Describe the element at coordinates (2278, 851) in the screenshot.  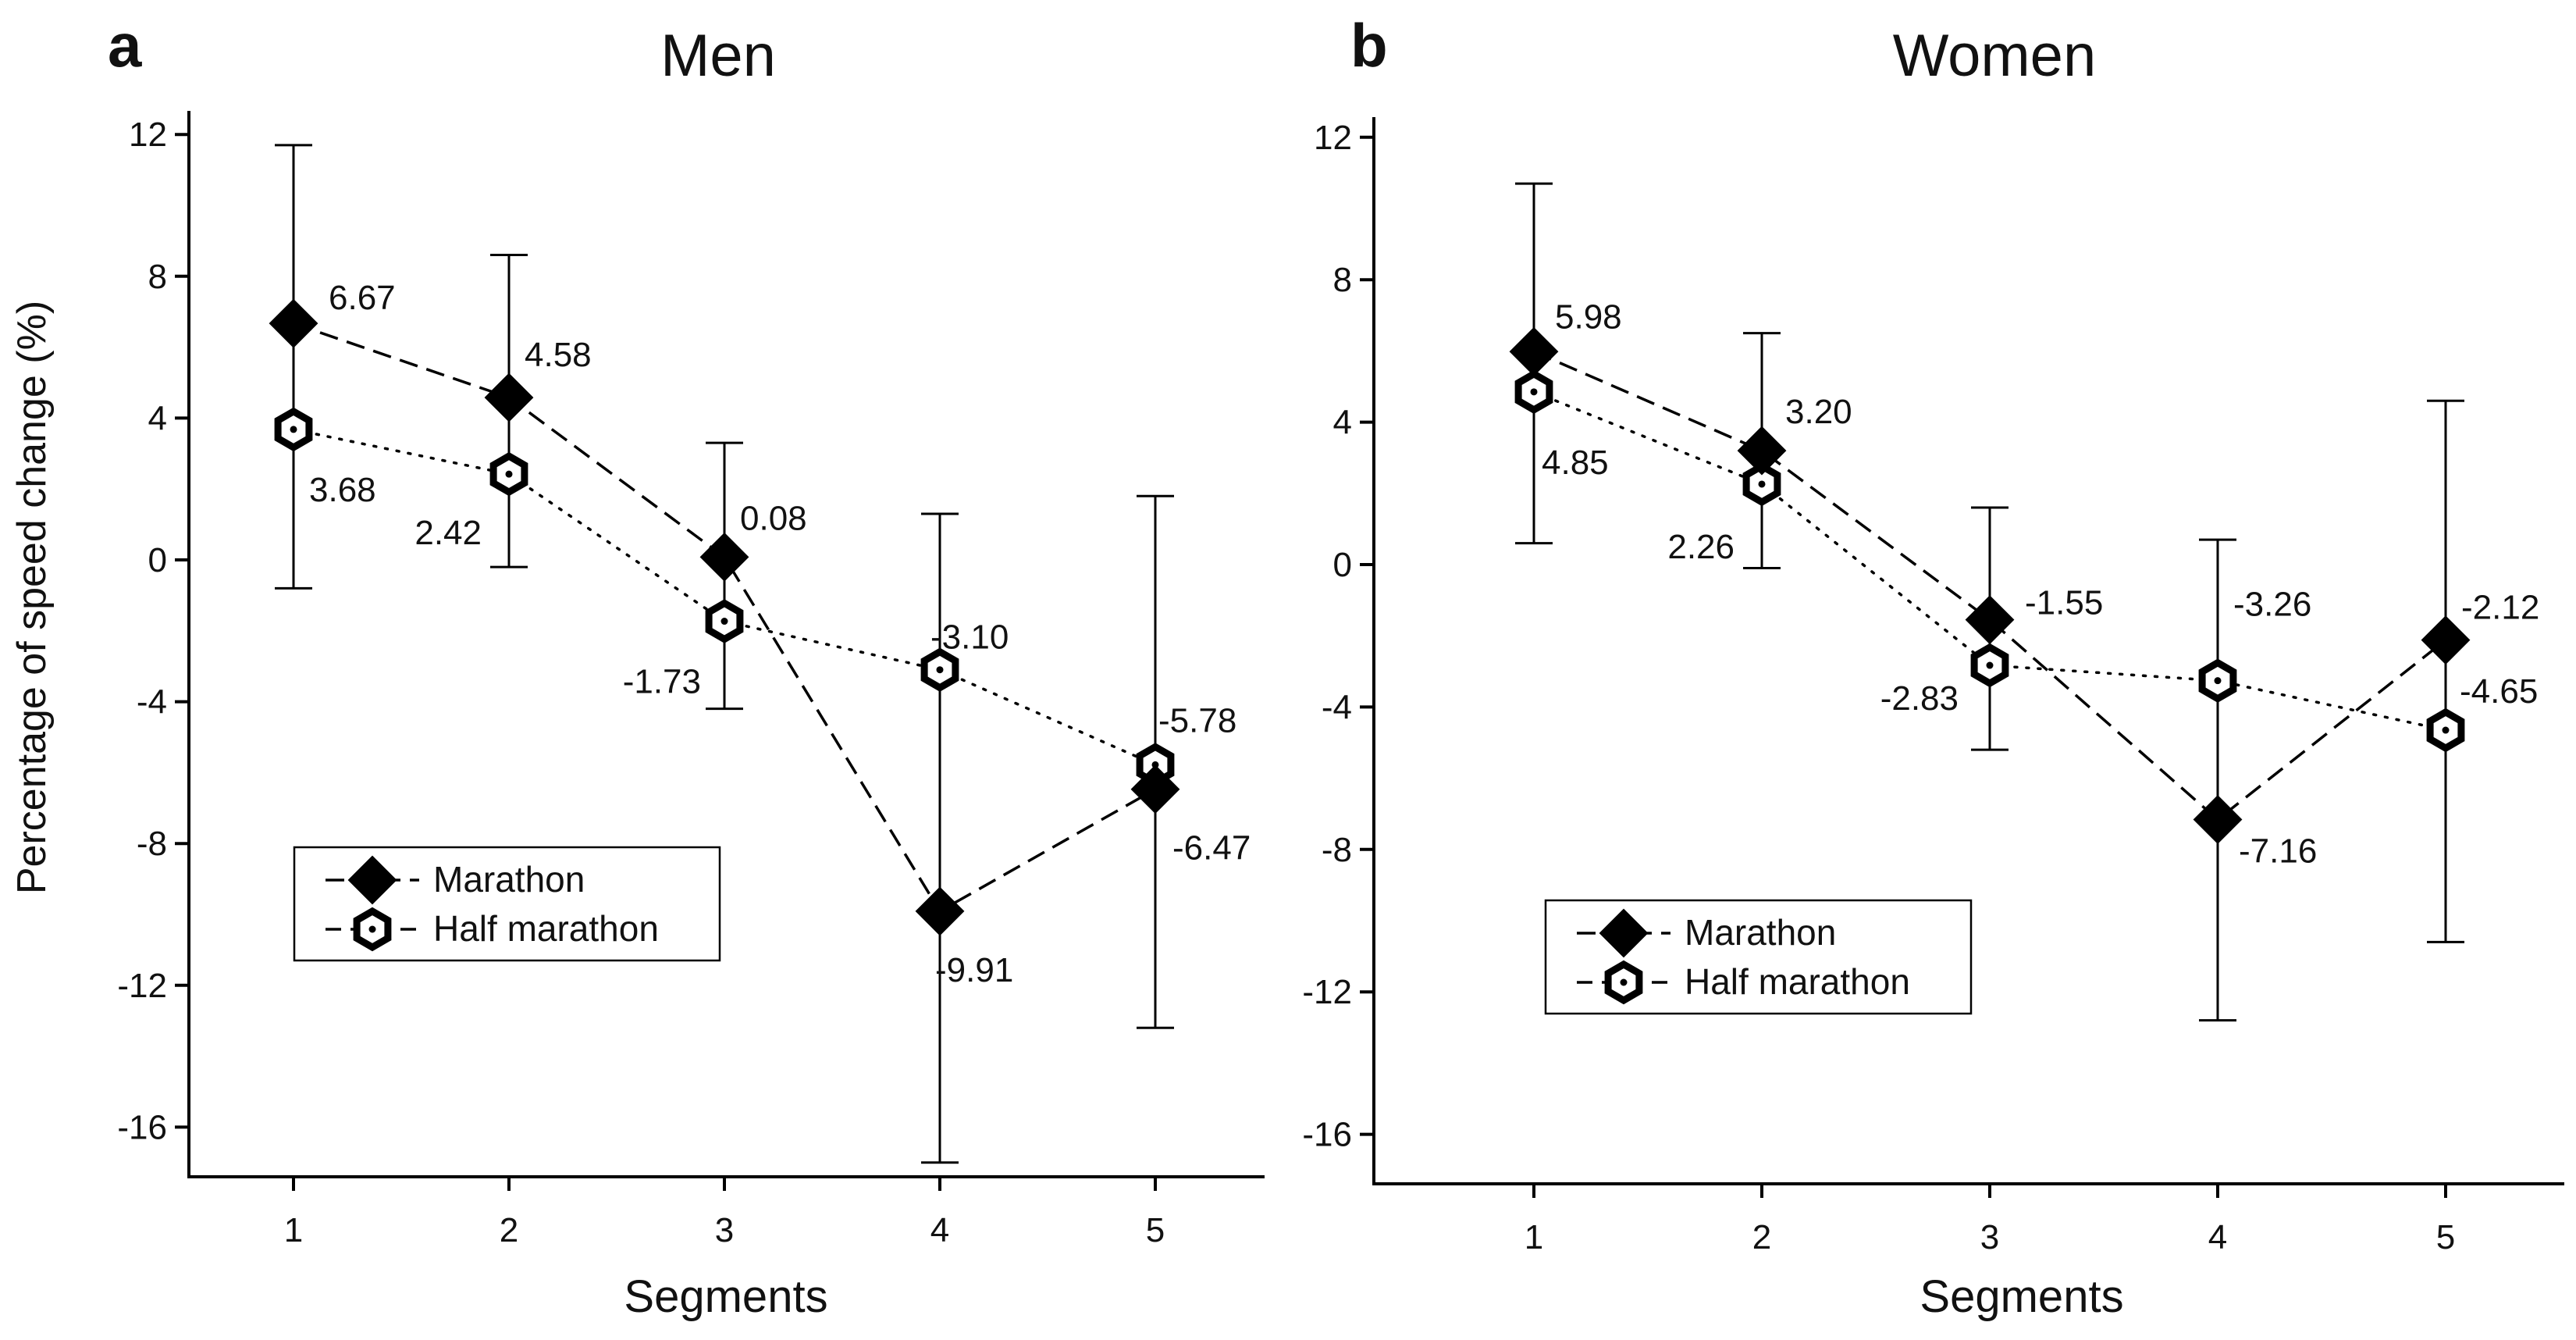
I see `marathon-data-label: -7.16` at that location.